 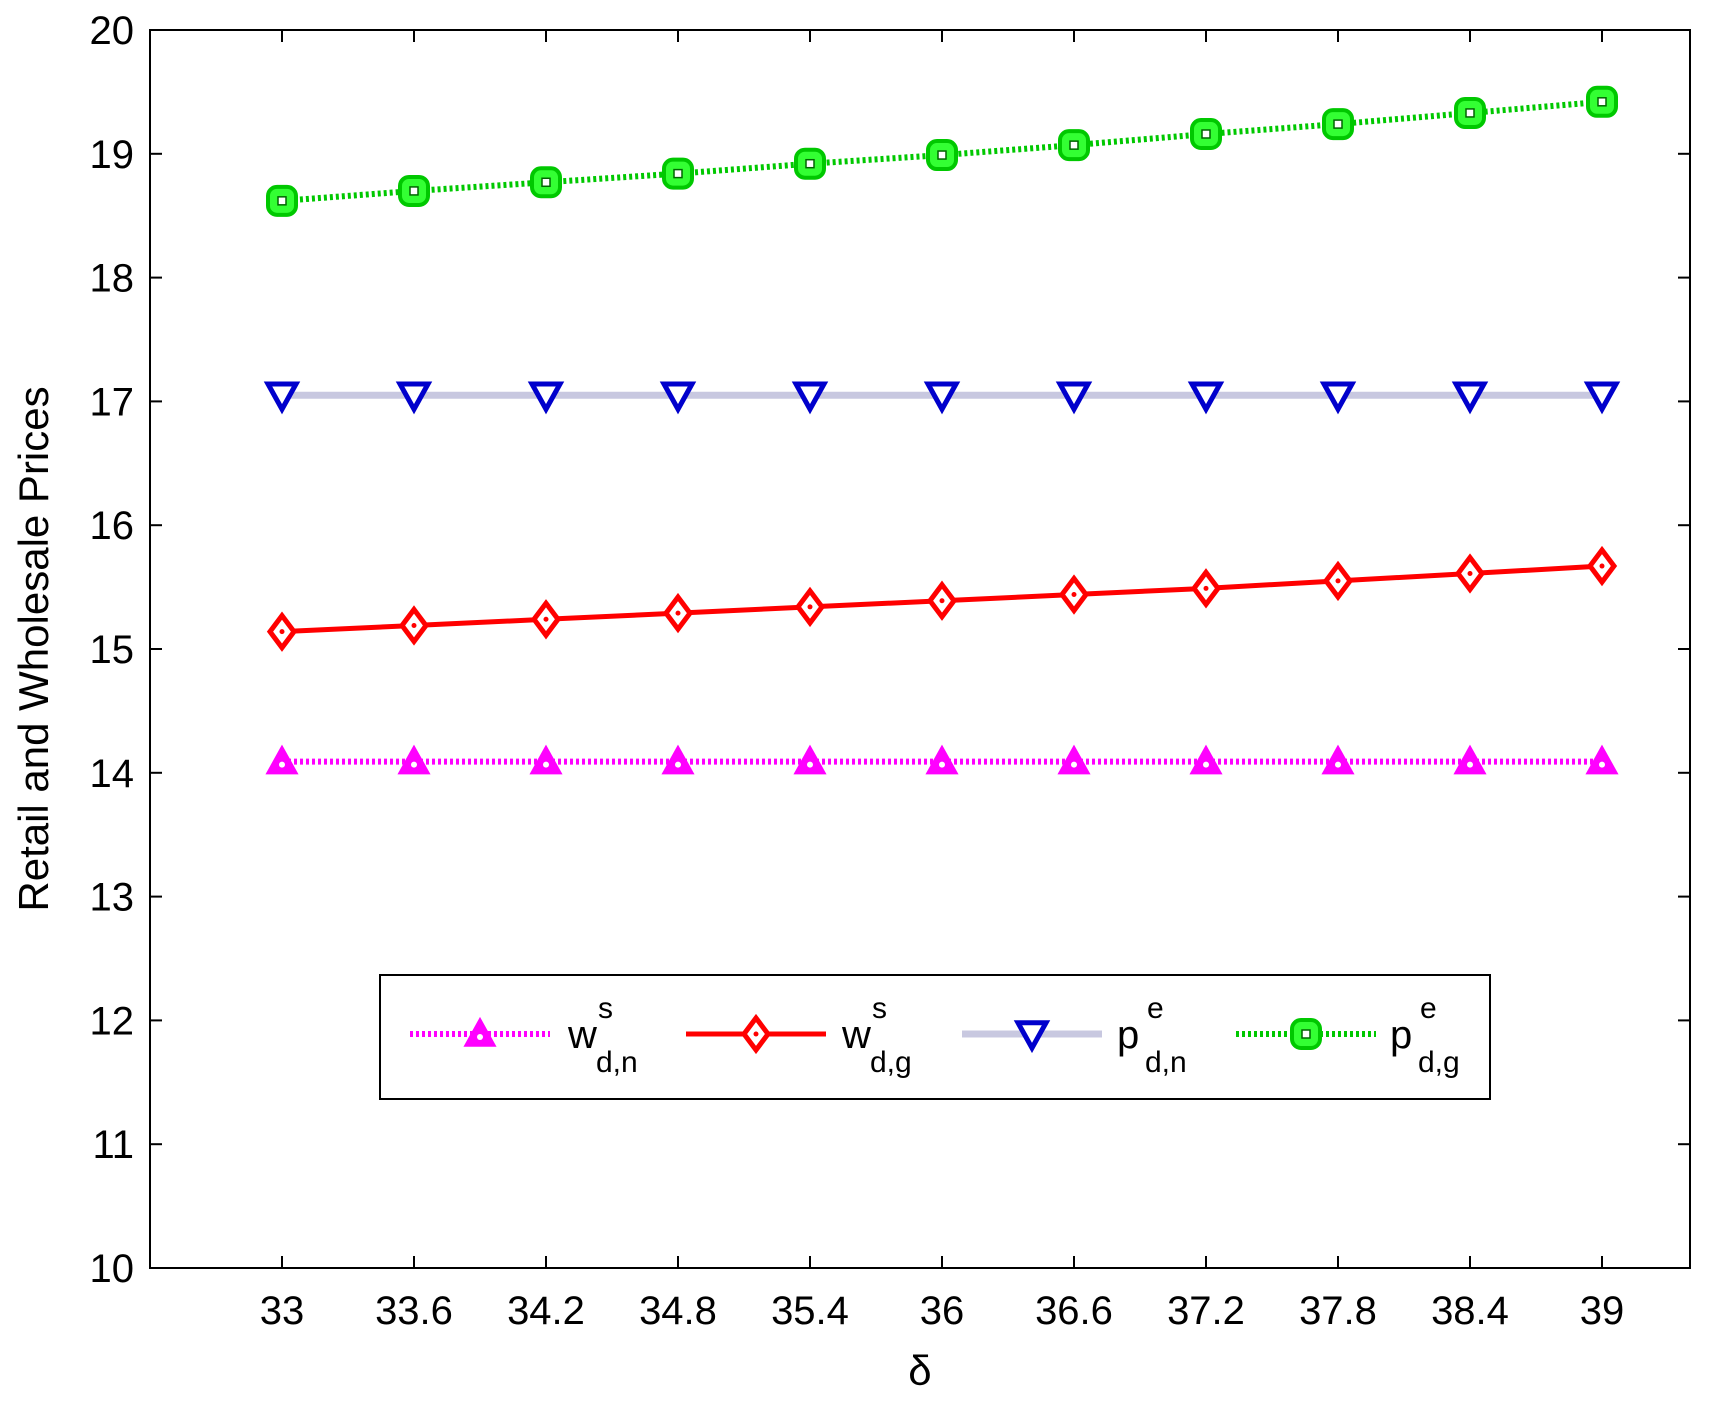 I want to click on y-tick-label: 18, so click(x=112, y=279).